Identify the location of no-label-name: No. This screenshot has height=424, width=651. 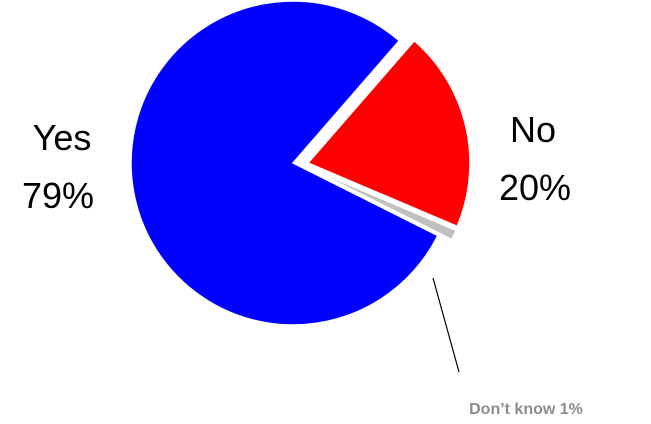
(533, 129).